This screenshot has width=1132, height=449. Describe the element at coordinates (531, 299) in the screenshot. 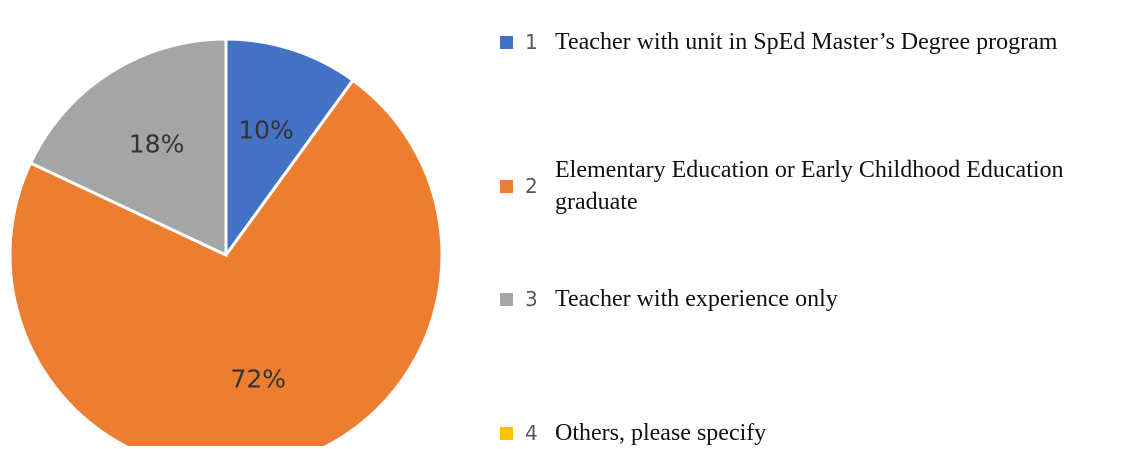

I see `legend-label: 3` at that location.